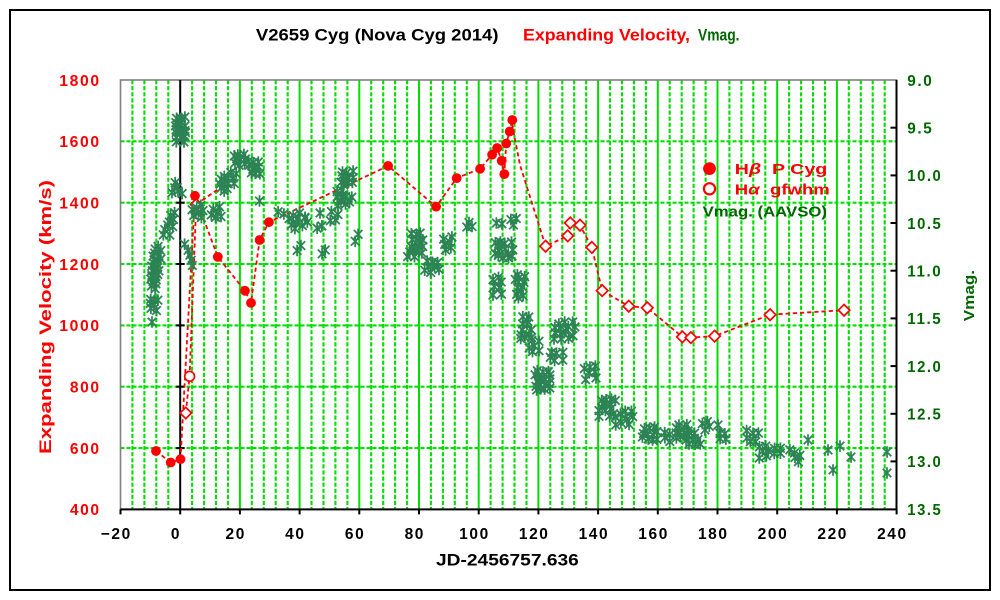 The width and height of the screenshot is (1000, 600). Describe the element at coordinates (653, 534) in the screenshot. I see `svg-text: 160` at that location.